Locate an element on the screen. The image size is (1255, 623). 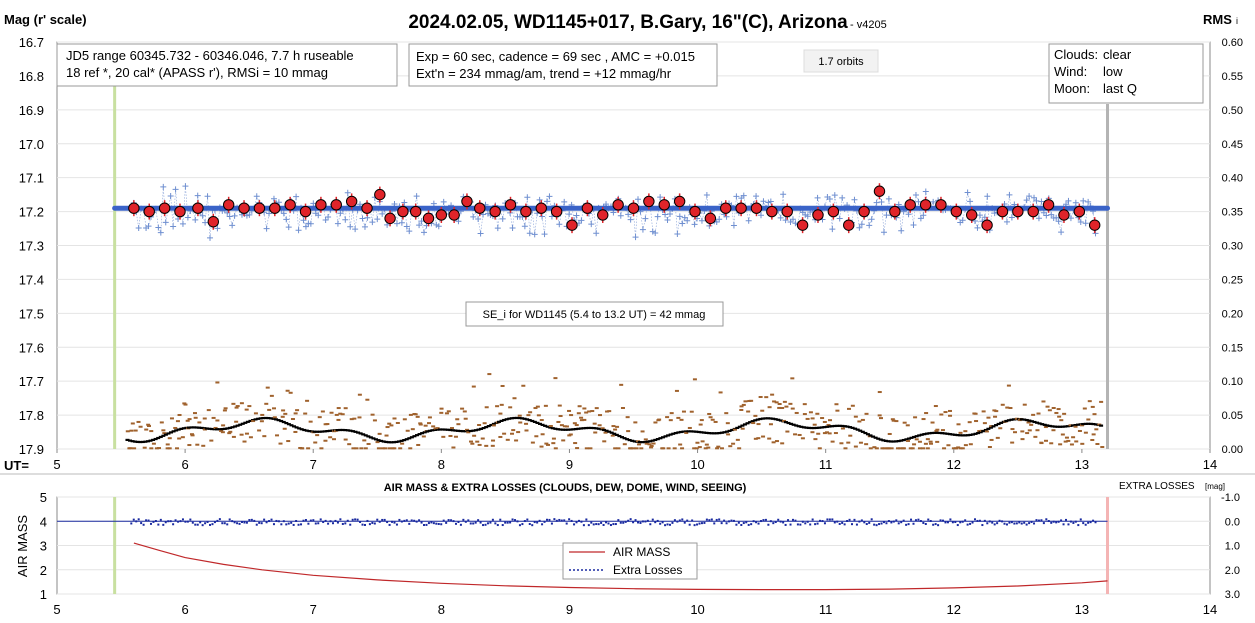
airmass-tick-label: 1 is located at coordinates (43, 594).